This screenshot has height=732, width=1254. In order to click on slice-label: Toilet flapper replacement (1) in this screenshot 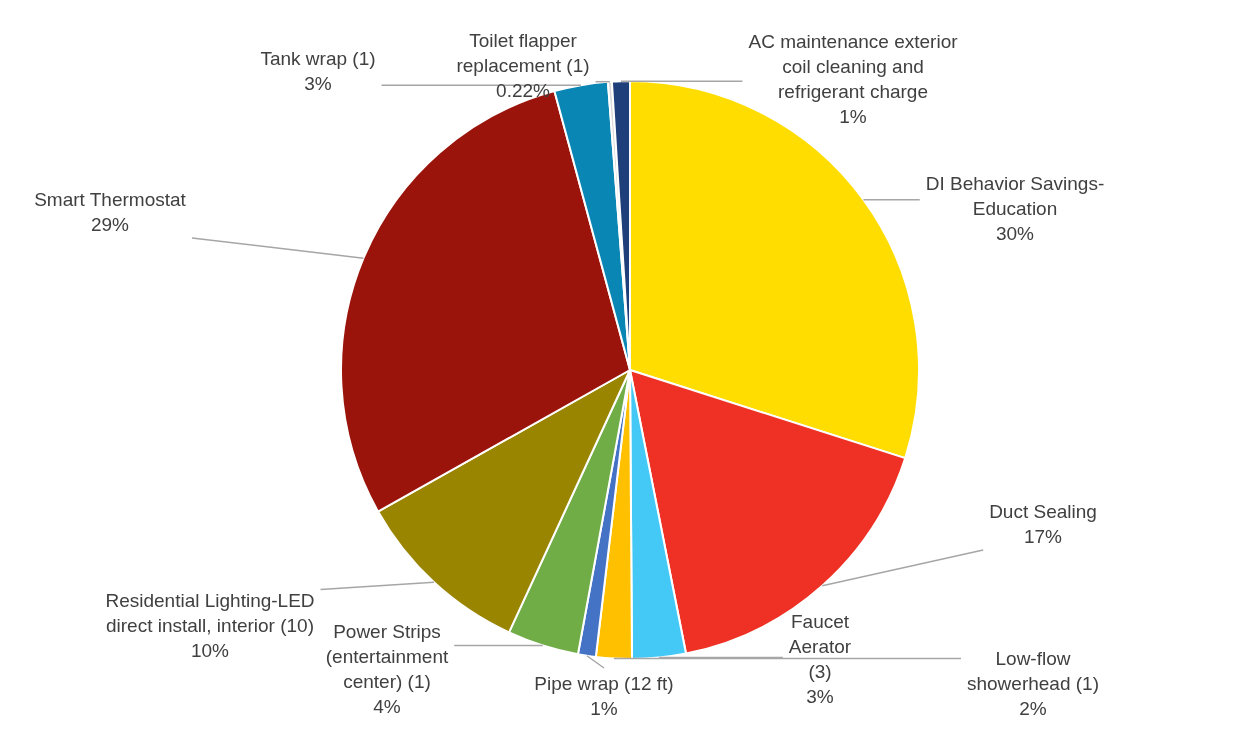, I will do `click(523, 53)`.